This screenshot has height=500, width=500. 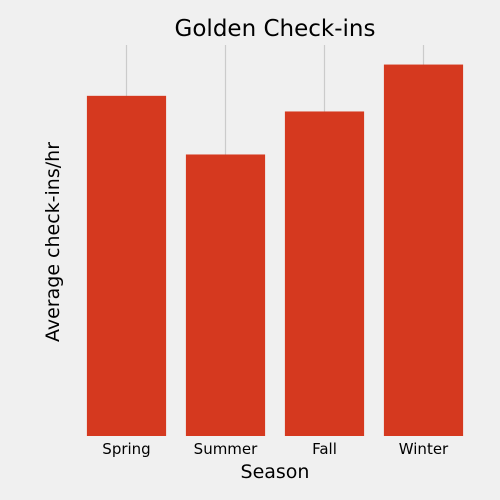 What do you see at coordinates (275, 29) in the screenshot?
I see `chart-title: Golden Check-ins` at bounding box center [275, 29].